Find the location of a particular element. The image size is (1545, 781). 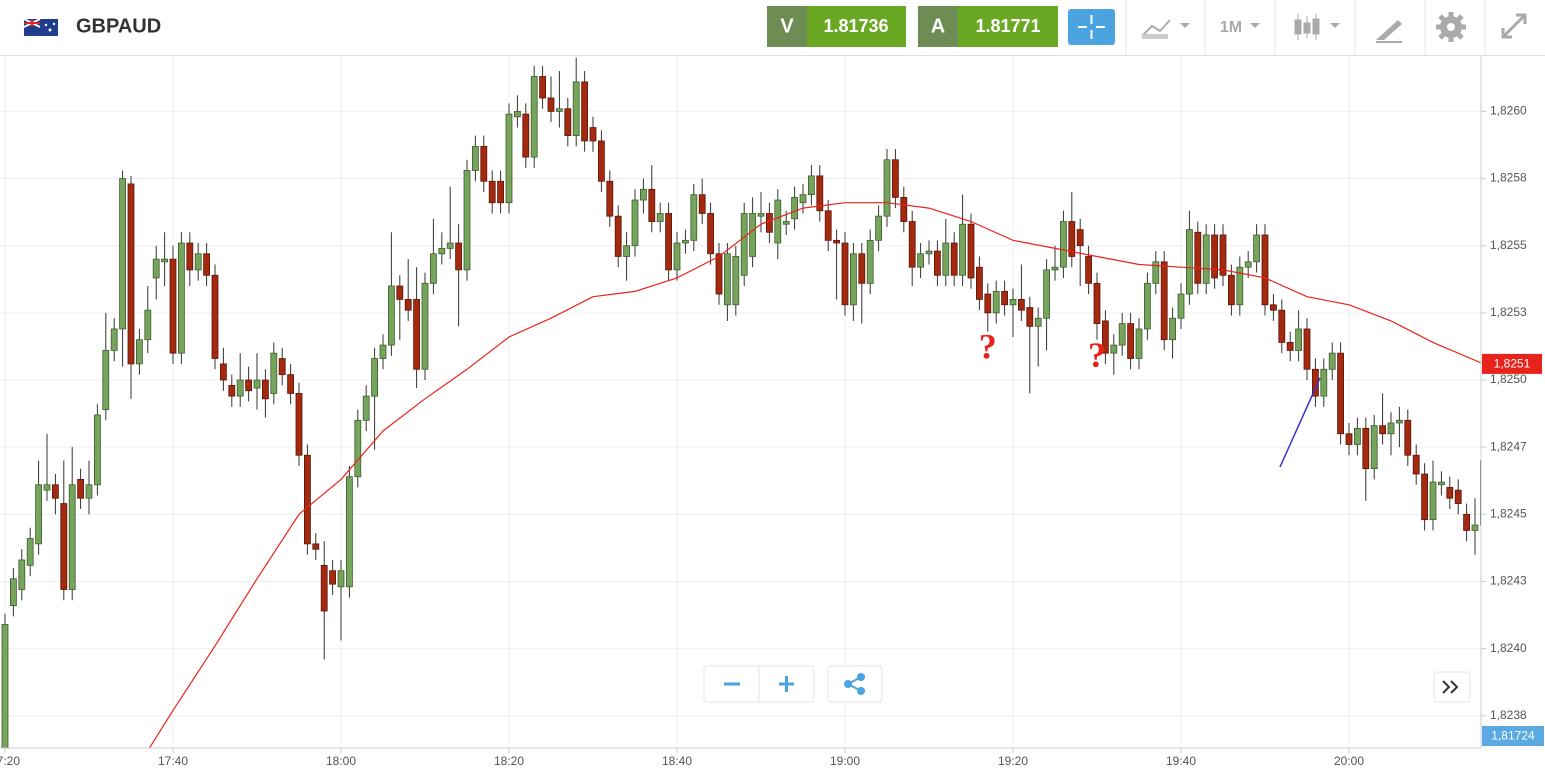

timeframe-caret is located at coordinates (1255, 25).